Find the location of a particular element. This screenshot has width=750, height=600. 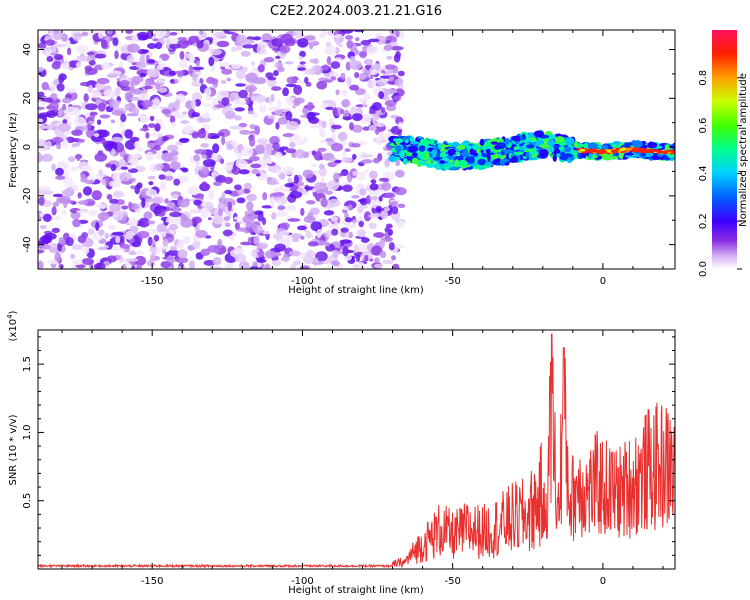

x-tick-label: -100 is located at coordinates (302, 581).